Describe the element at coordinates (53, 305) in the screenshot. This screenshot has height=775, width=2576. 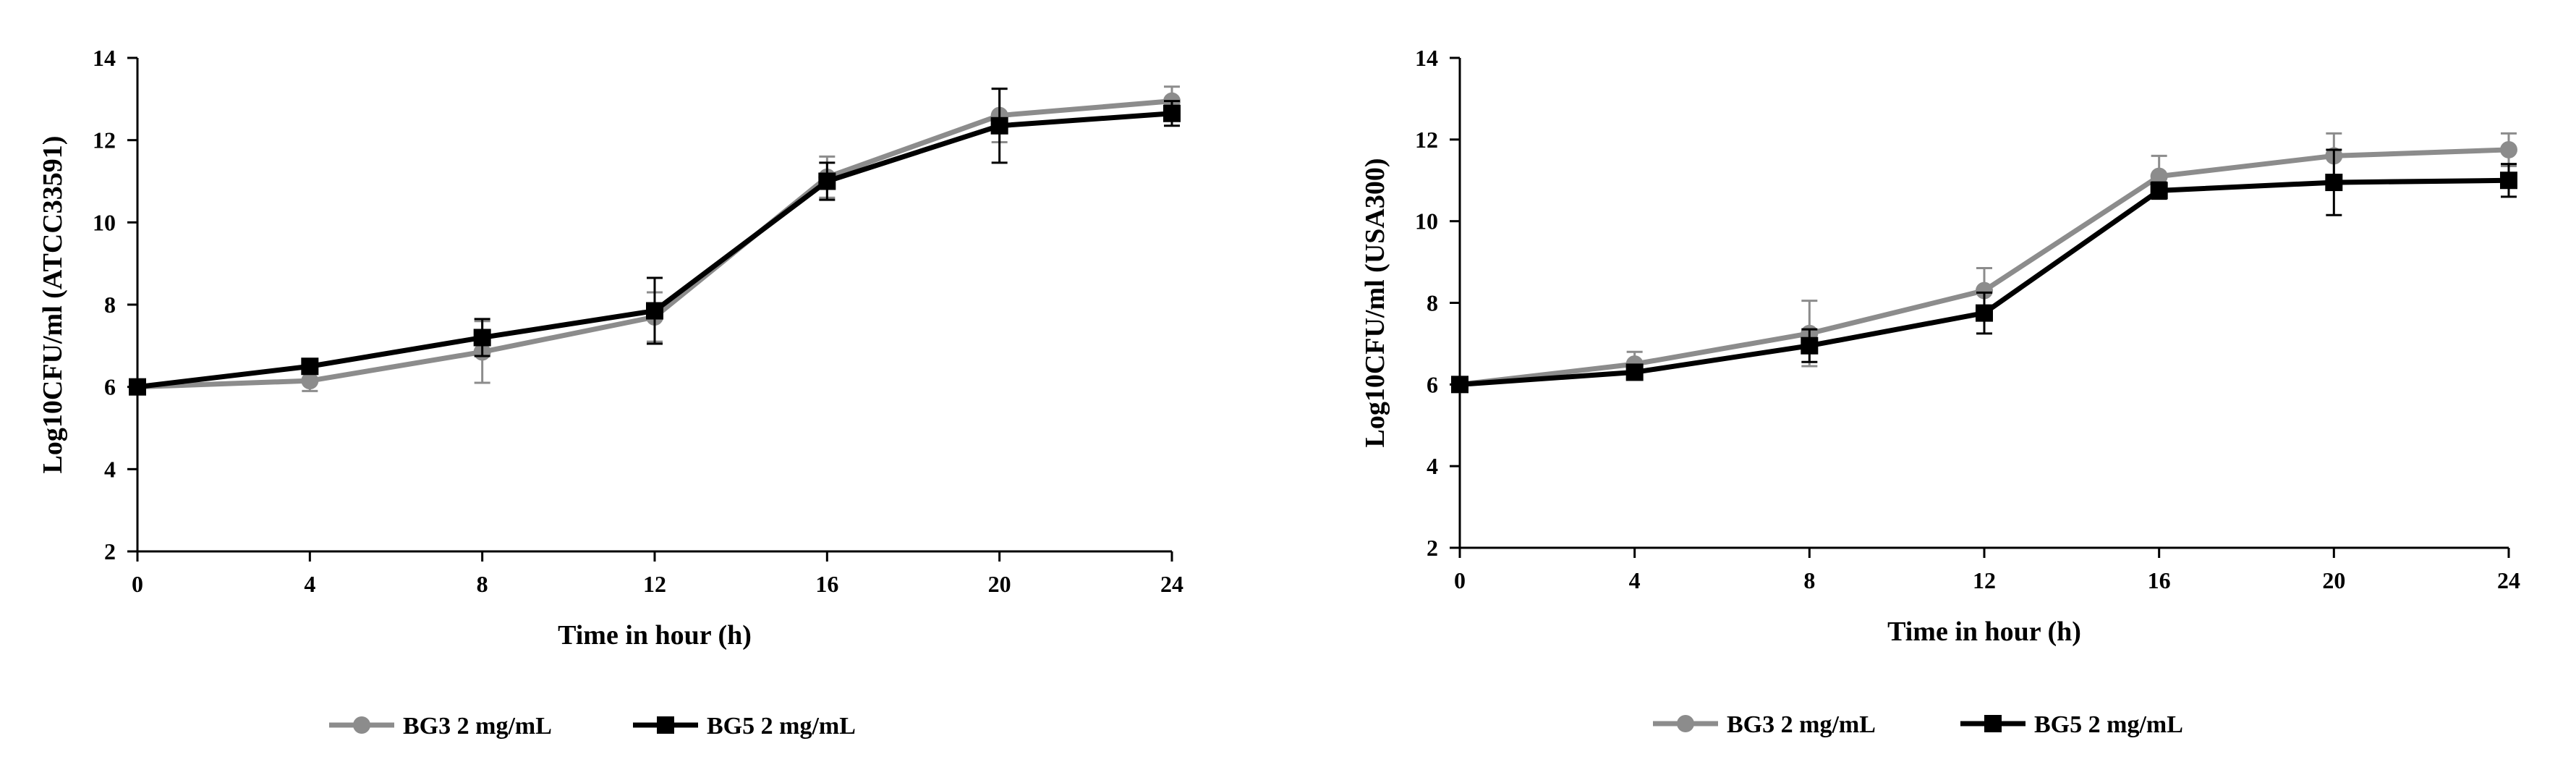
I see `y-axis-title: Log10CFU/ml (ATCC33591)` at that location.